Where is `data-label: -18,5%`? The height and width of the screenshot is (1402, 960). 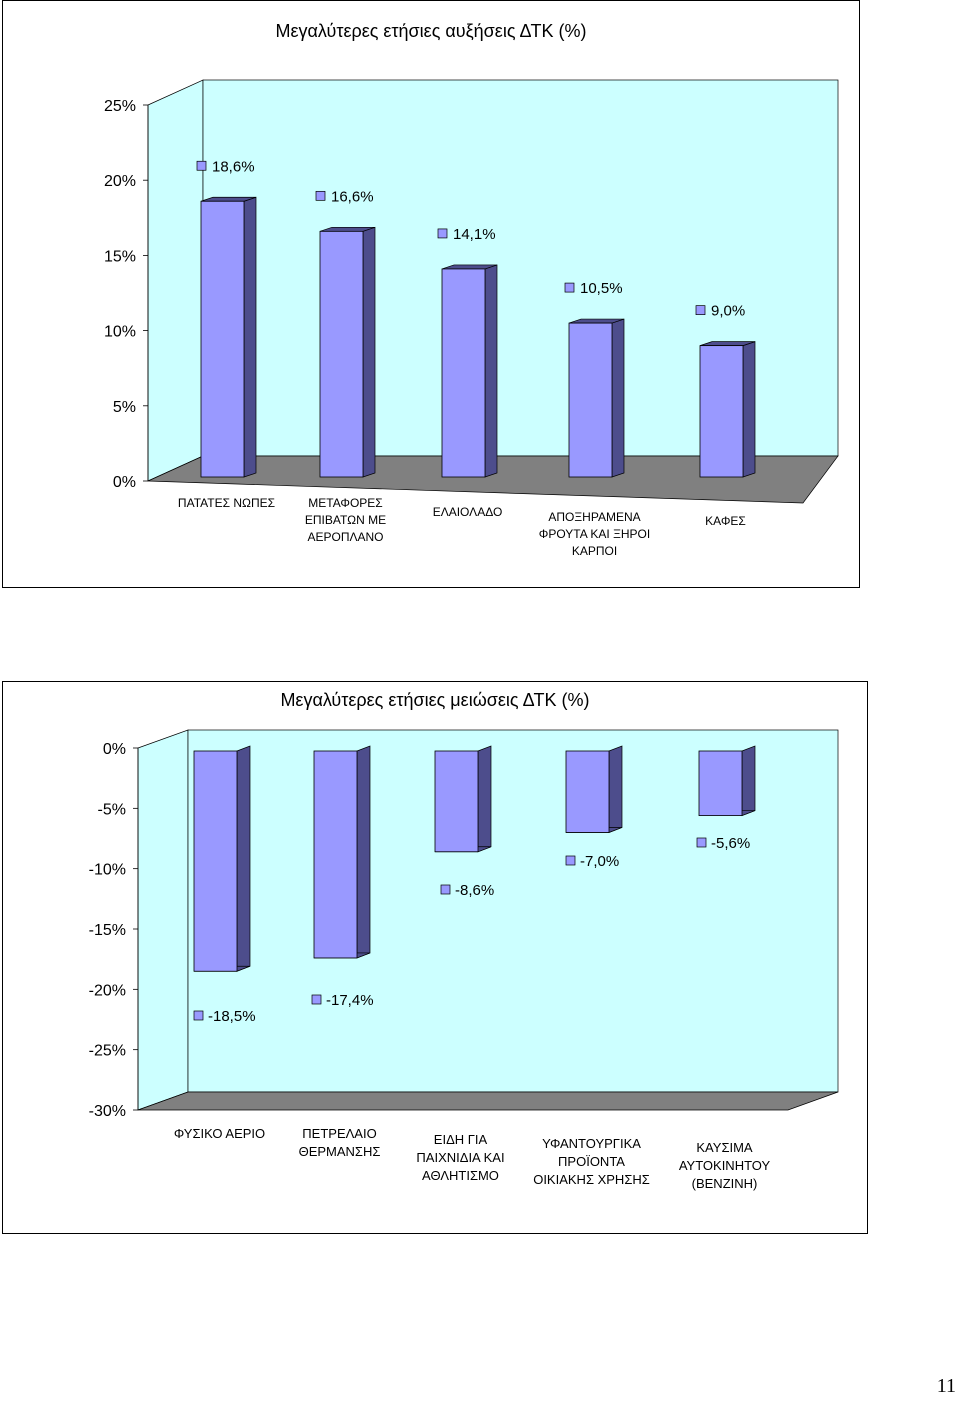
data-label: -18,5% is located at coordinates (232, 1016).